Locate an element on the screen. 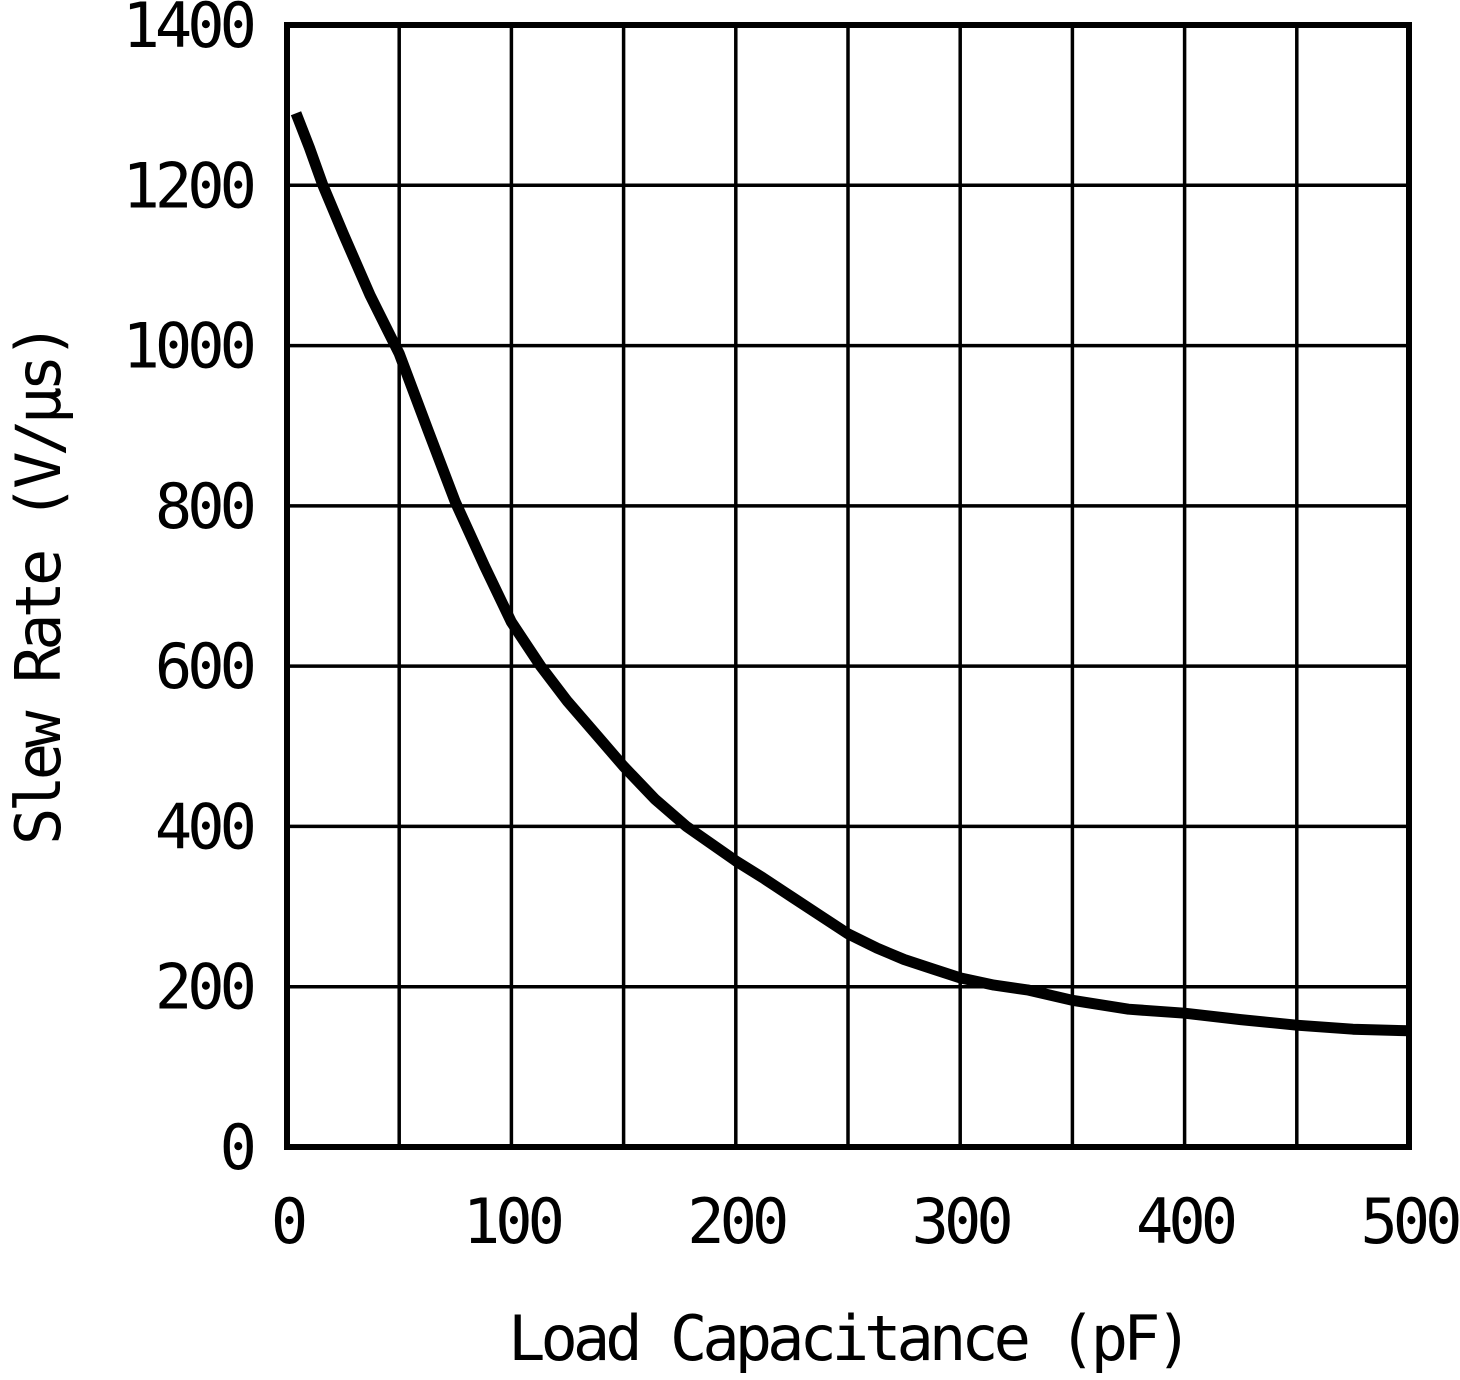  y-tick-label: 800 is located at coordinates (204, 506).